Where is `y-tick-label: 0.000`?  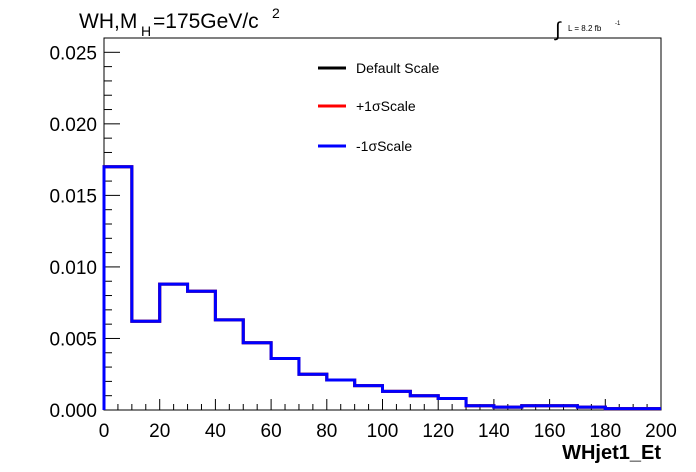
y-tick-label: 0.000 is located at coordinates (73, 411).